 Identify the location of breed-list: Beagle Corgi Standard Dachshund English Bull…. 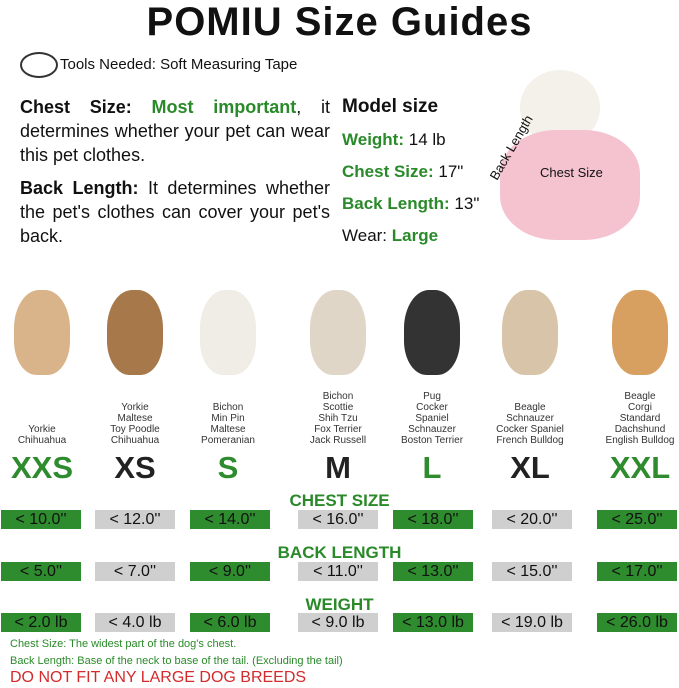
(632, 418).